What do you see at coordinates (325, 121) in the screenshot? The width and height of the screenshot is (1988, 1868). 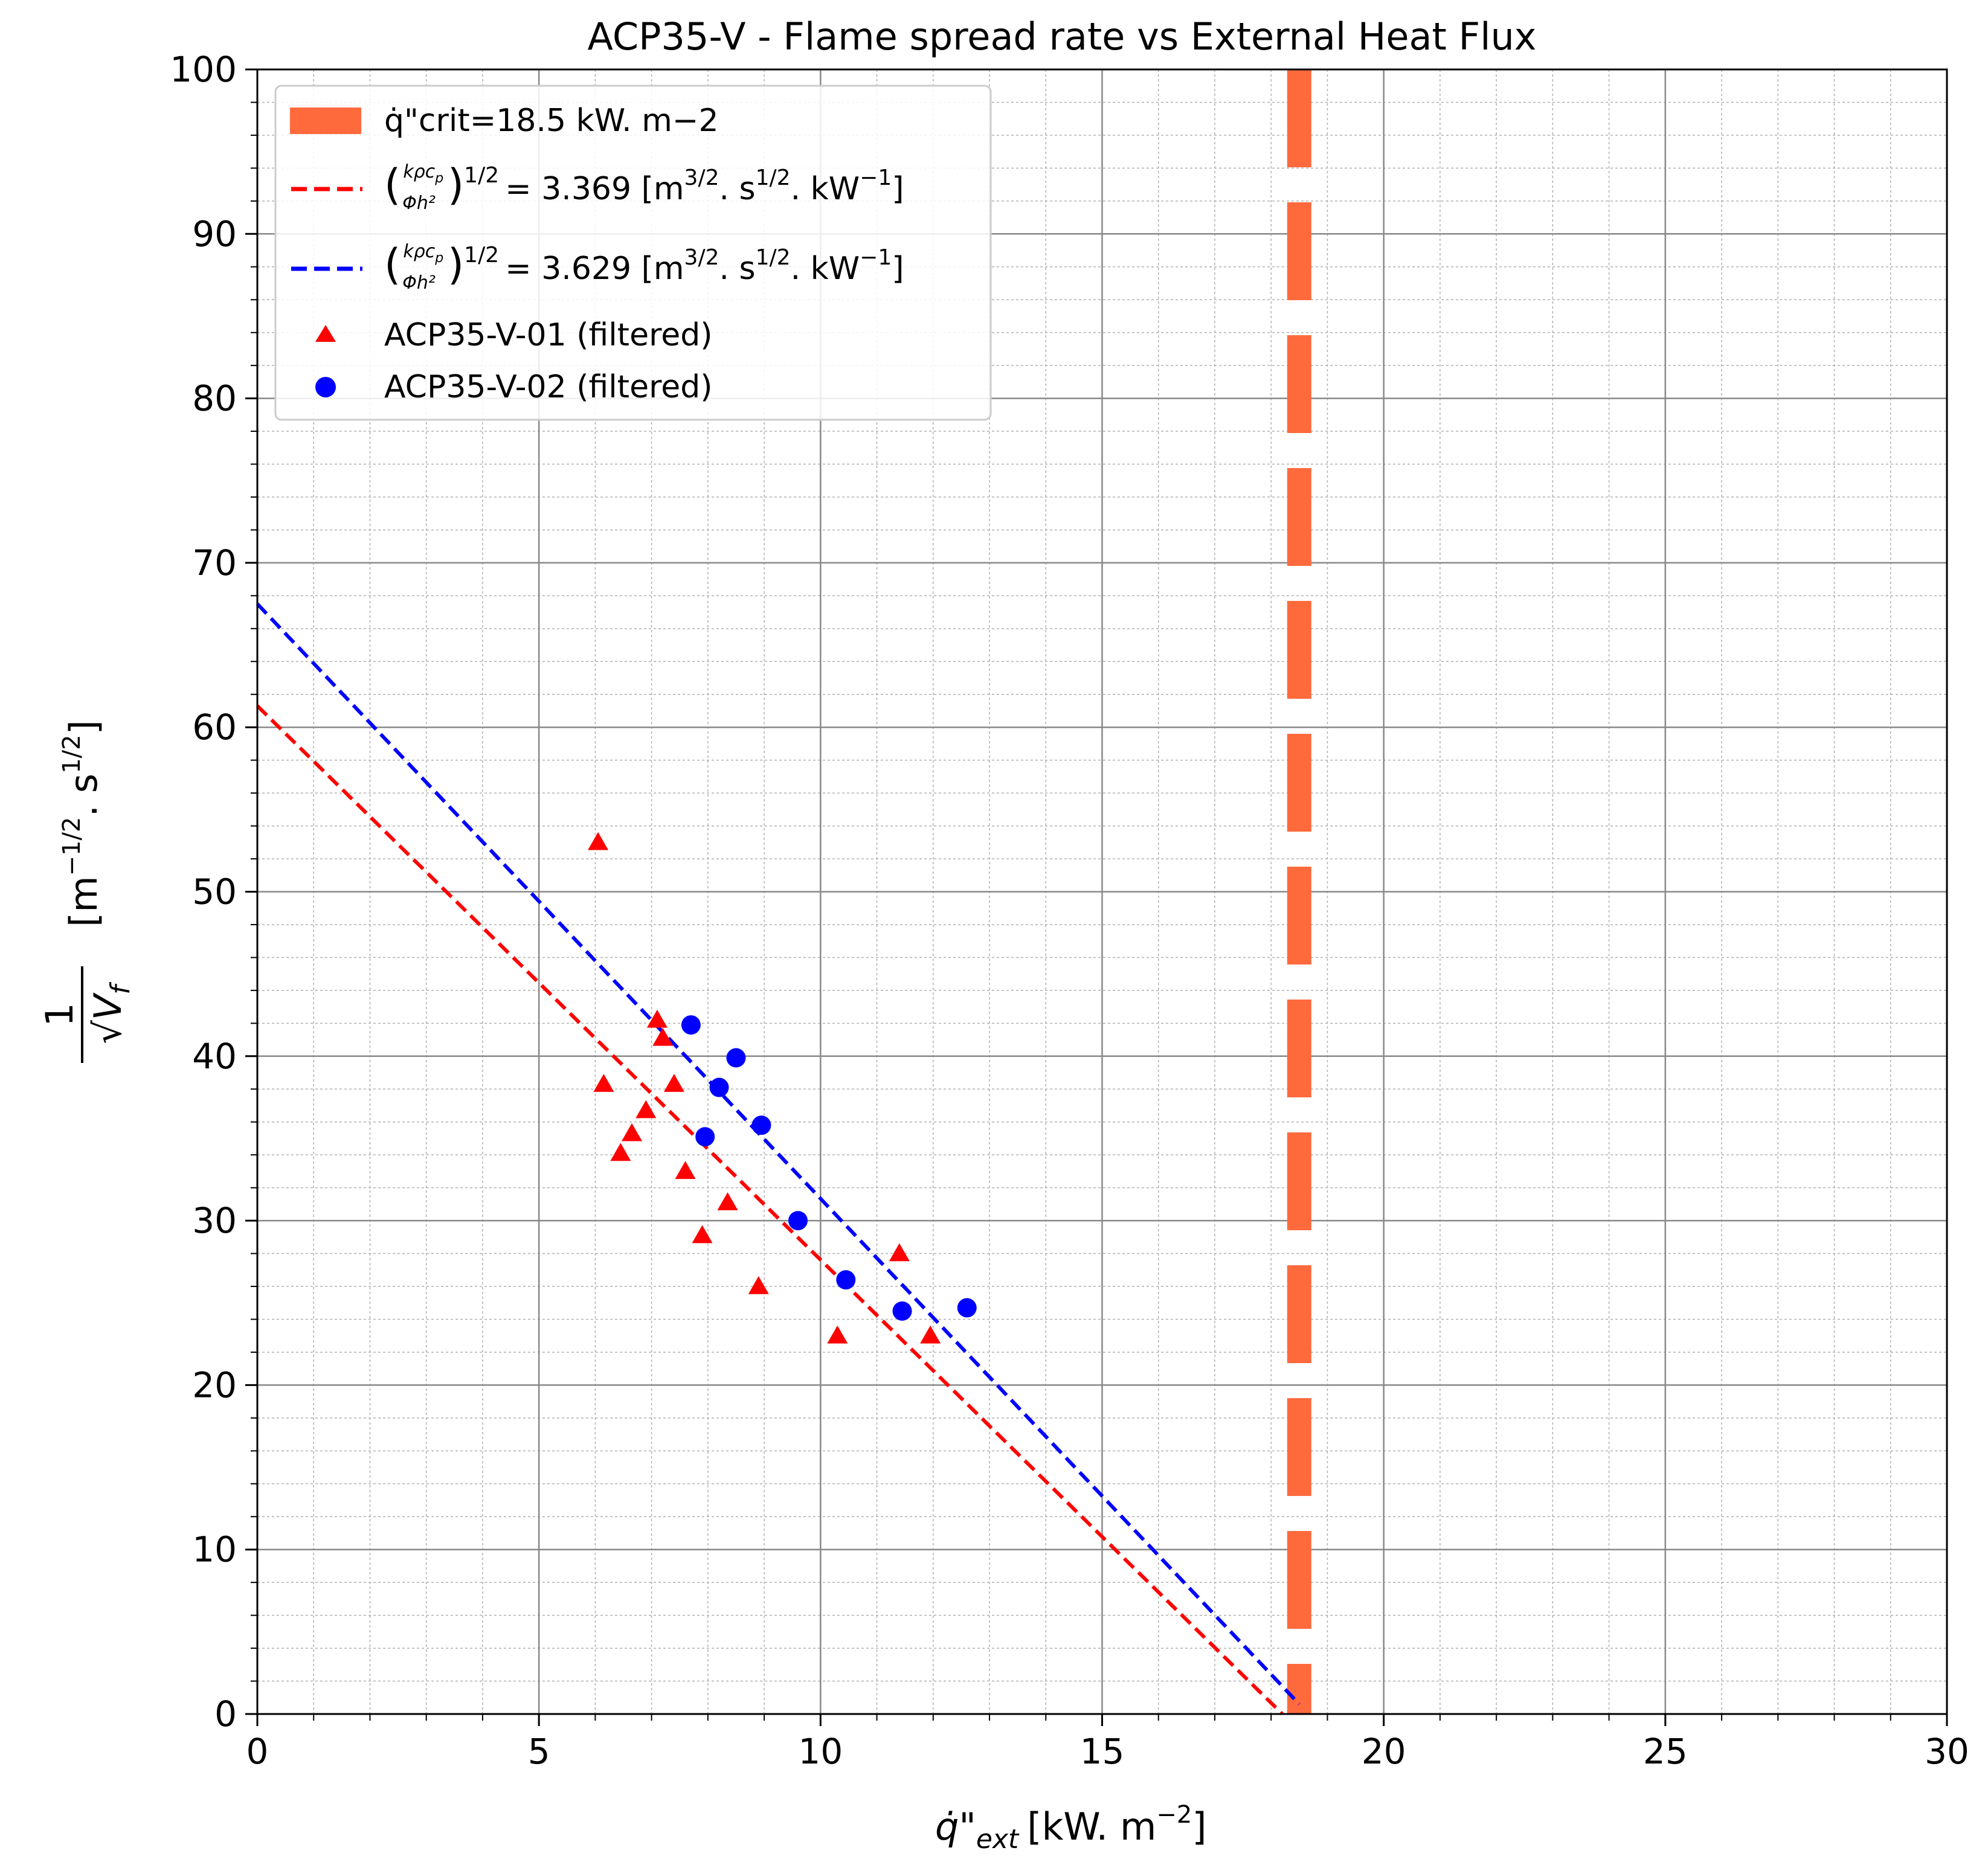 I see `legend-swatch-critical` at bounding box center [325, 121].